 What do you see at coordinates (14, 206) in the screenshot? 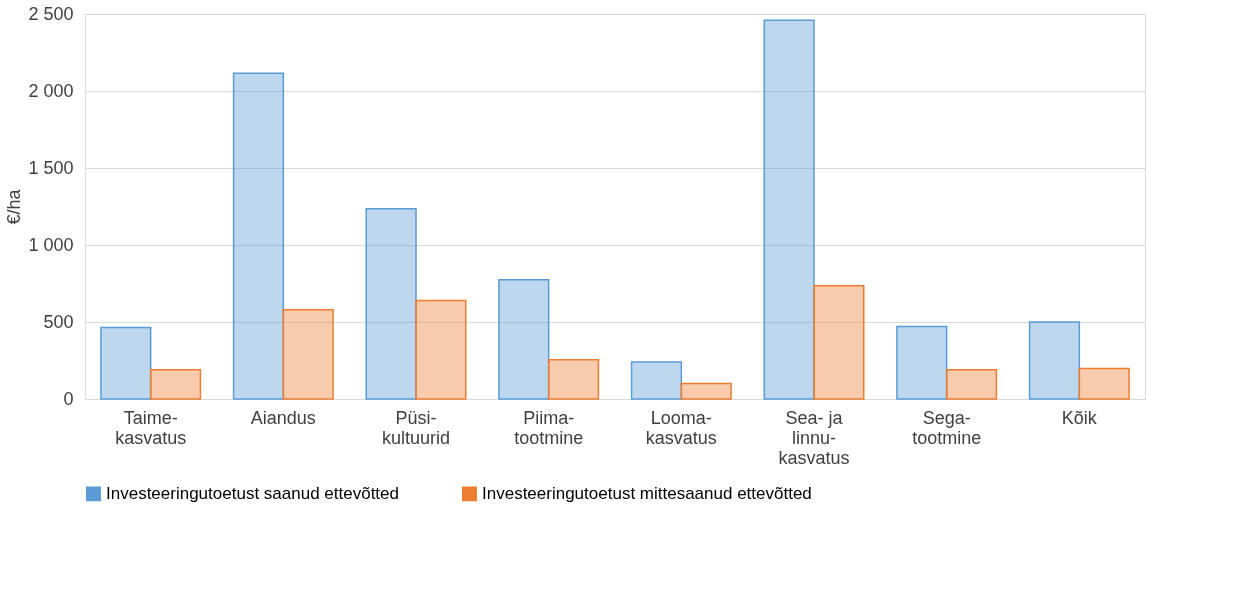
I see `y-axis-title: €/ha` at bounding box center [14, 206].